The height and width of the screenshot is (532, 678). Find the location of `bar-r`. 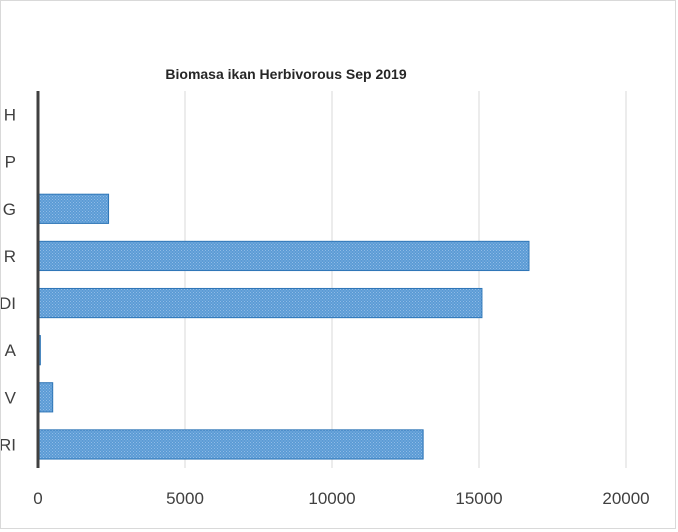

bar-r is located at coordinates (283, 256).